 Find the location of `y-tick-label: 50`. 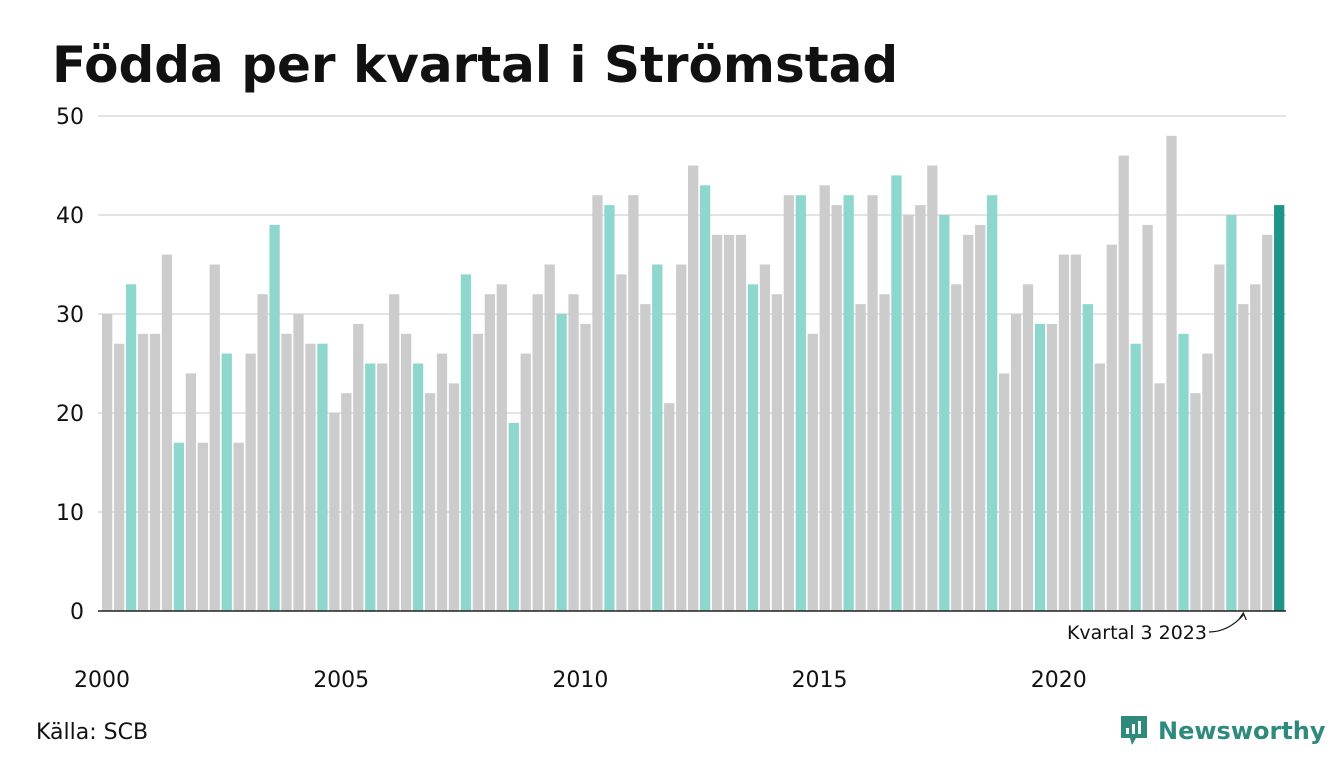

y-tick-label: 50 is located at coordinates (70, 117).